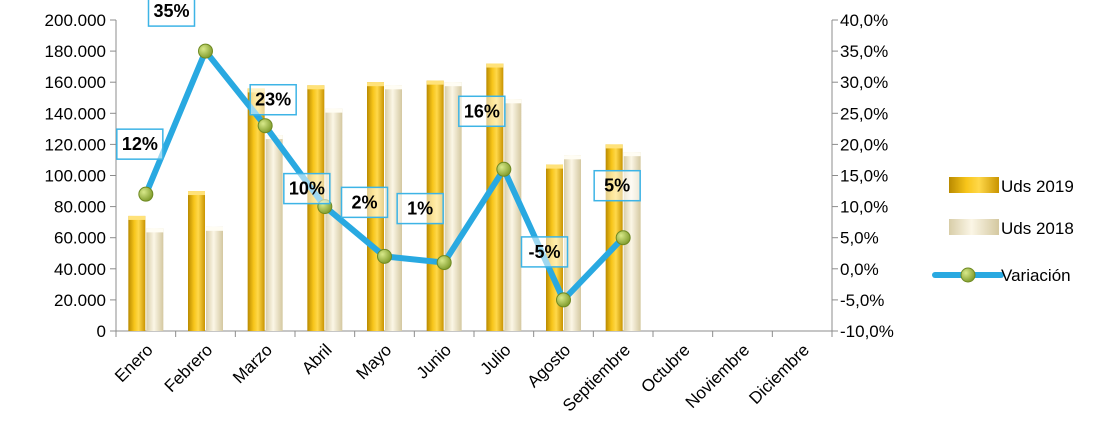 The height and width of the screenshot is (441, 1099). I want to click on data-label-variacion: 1%, so click(420, 209).